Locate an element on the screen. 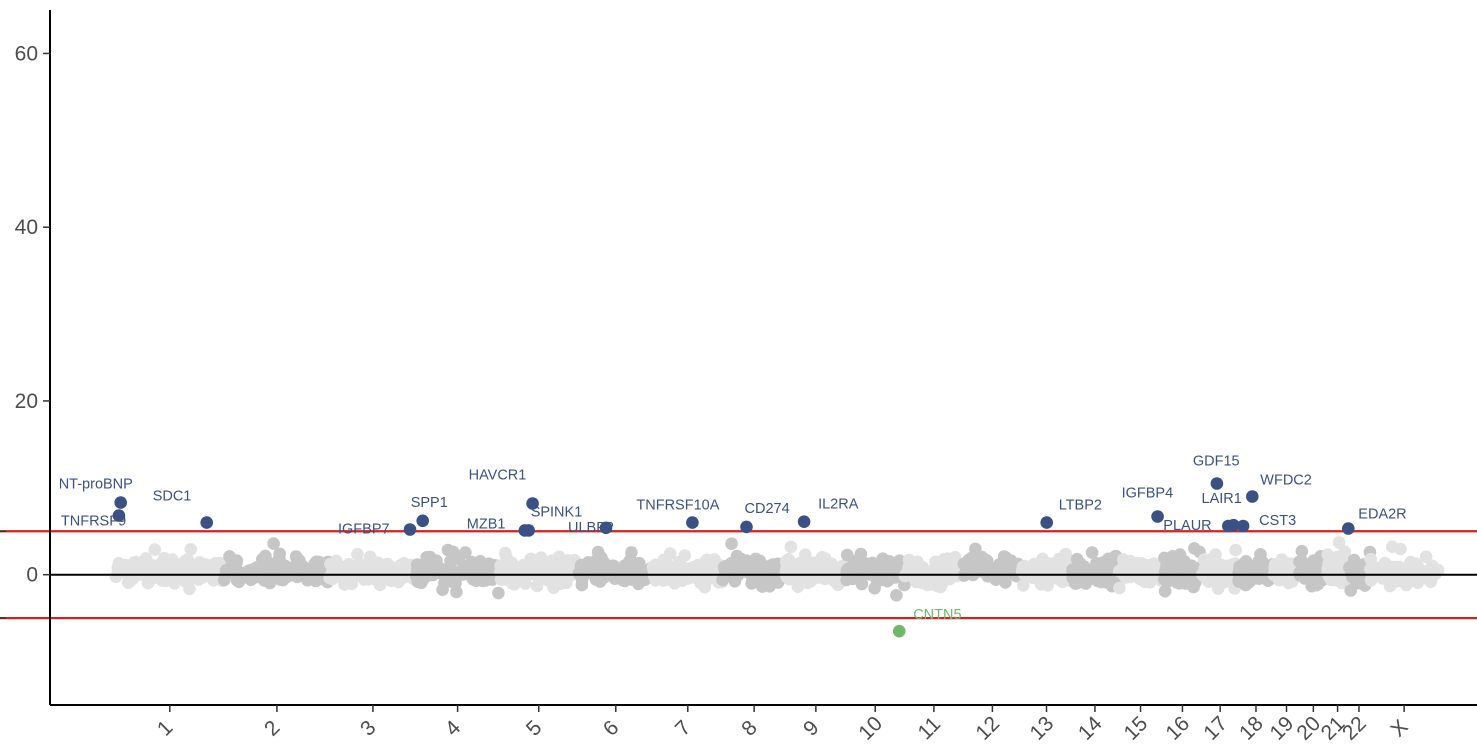  label-havcr1: HAVCR1 is located at coordinates (498, 476).